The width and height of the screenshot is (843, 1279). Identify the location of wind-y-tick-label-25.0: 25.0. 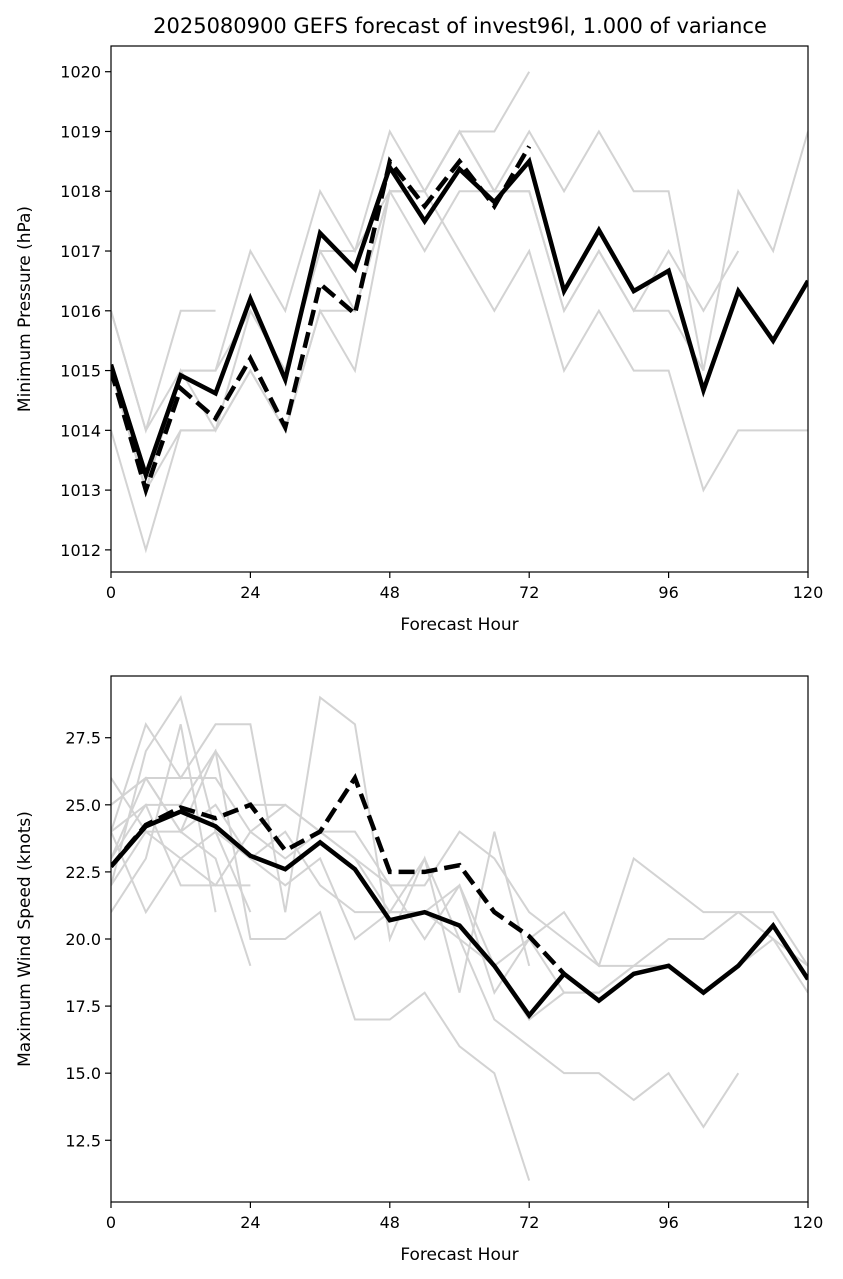
(83, 805).